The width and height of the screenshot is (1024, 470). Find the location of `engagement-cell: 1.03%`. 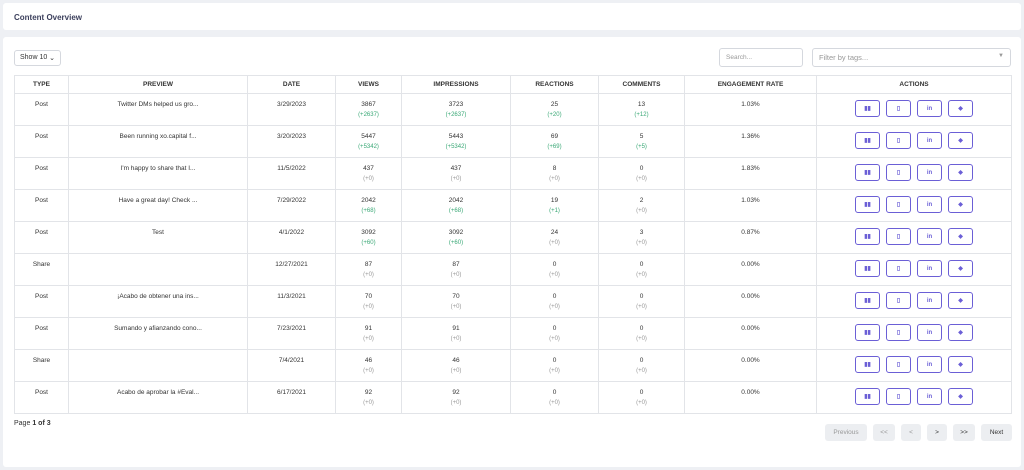

engagement-cell: 1.03% is located at coordinates (750, 109).